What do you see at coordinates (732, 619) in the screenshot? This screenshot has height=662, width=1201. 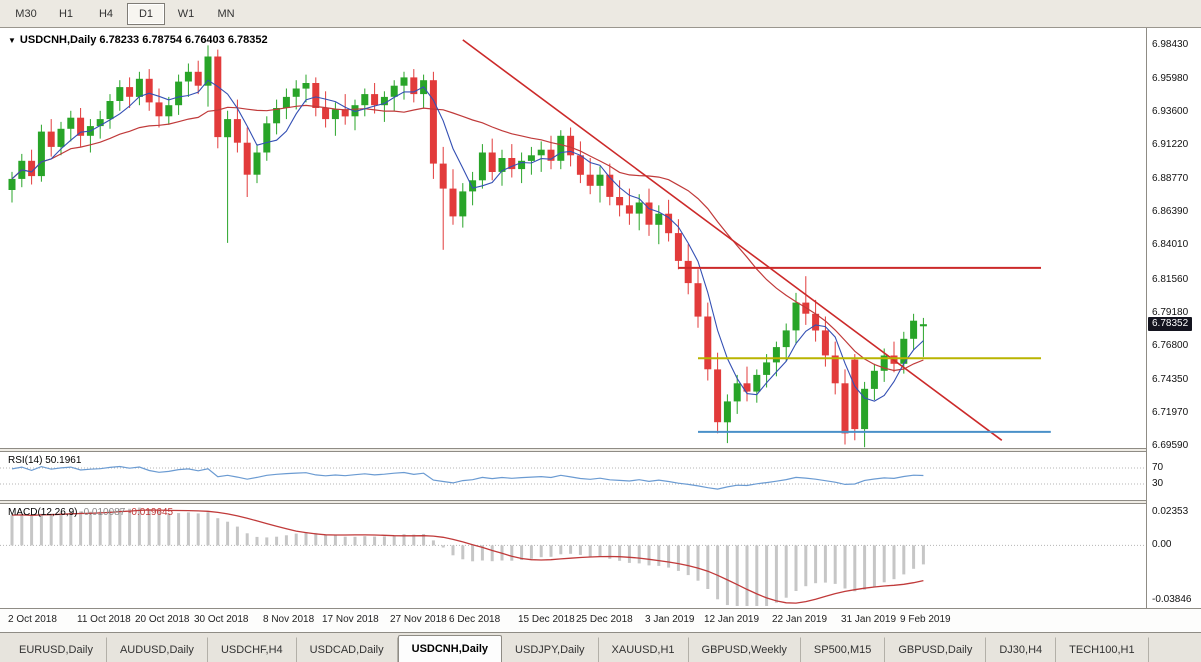 I see `date-axis-label: 12 Jan 2019` at bounding box center [732, 619].